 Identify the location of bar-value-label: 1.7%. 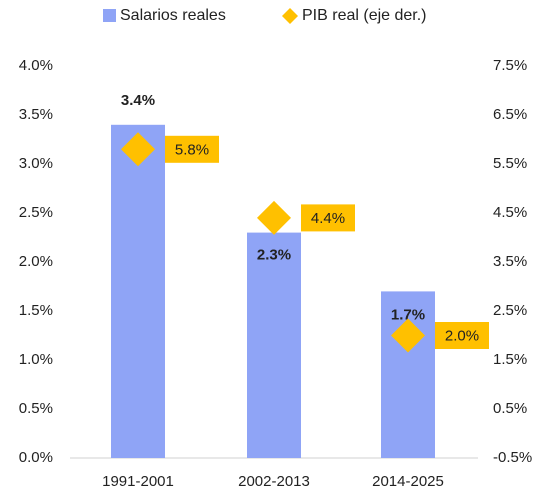
(408, 314).